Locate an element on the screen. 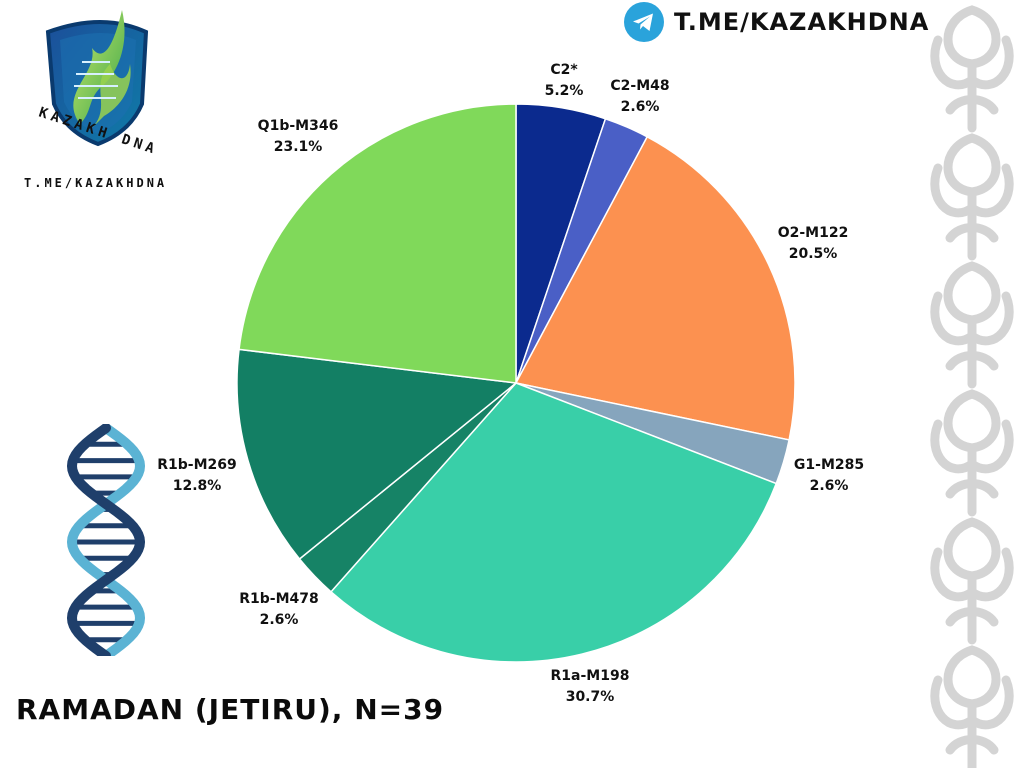  pie-slice-q1b-m346 is located at coordinates (377, 243).